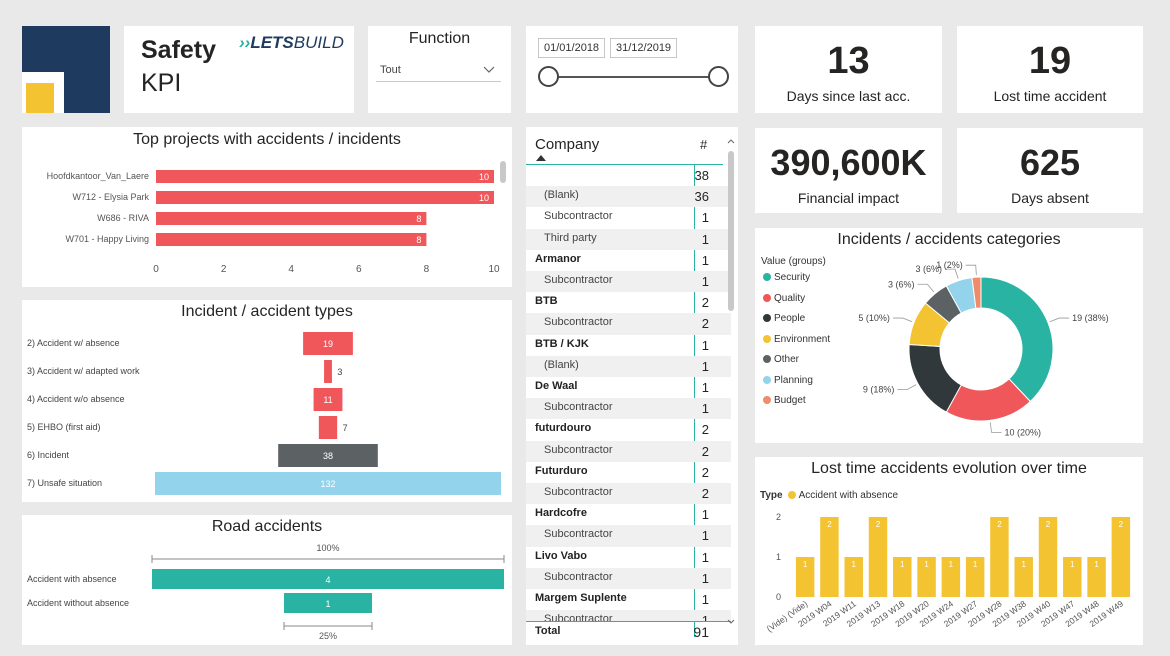 Image resolution: width=1170 pixels, height=656 pixels. What do you see at coordinates (879, 389) in the screenshot?
I see `donut-data-label: 9 (18%)` at bounding box center [879, 389].